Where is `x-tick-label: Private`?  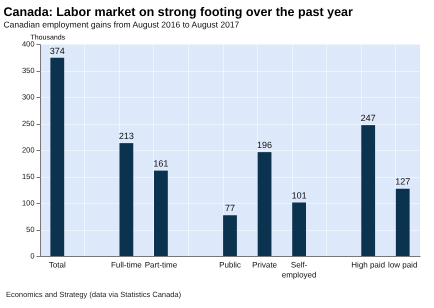
x-tick-label: Private is located at coordinates (265, 265).